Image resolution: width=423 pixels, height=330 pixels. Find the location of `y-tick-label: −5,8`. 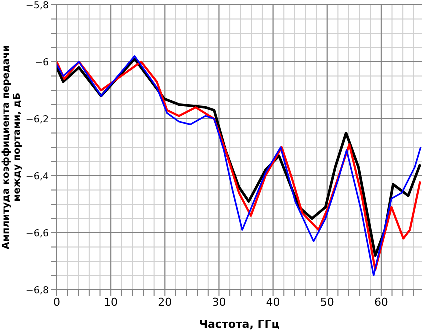

y-tick-label: −5,8 is located at coordinates (37, 6).